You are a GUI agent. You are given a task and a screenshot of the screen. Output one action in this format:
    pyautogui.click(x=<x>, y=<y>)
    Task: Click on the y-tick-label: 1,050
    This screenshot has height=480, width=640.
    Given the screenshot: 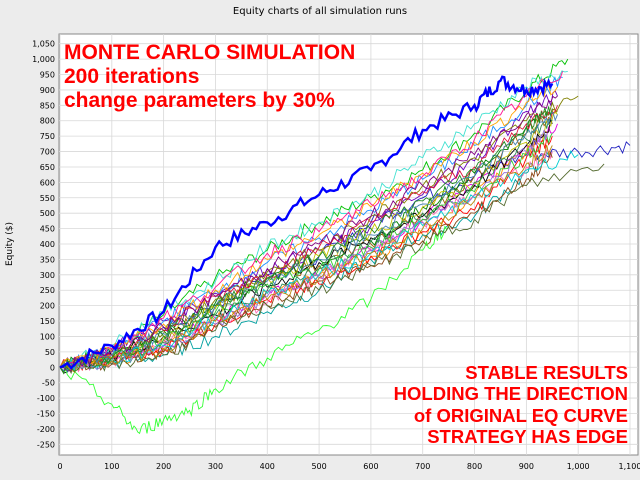 What is the action you would take?
    pyautogui.click(x=43, y=44)
    